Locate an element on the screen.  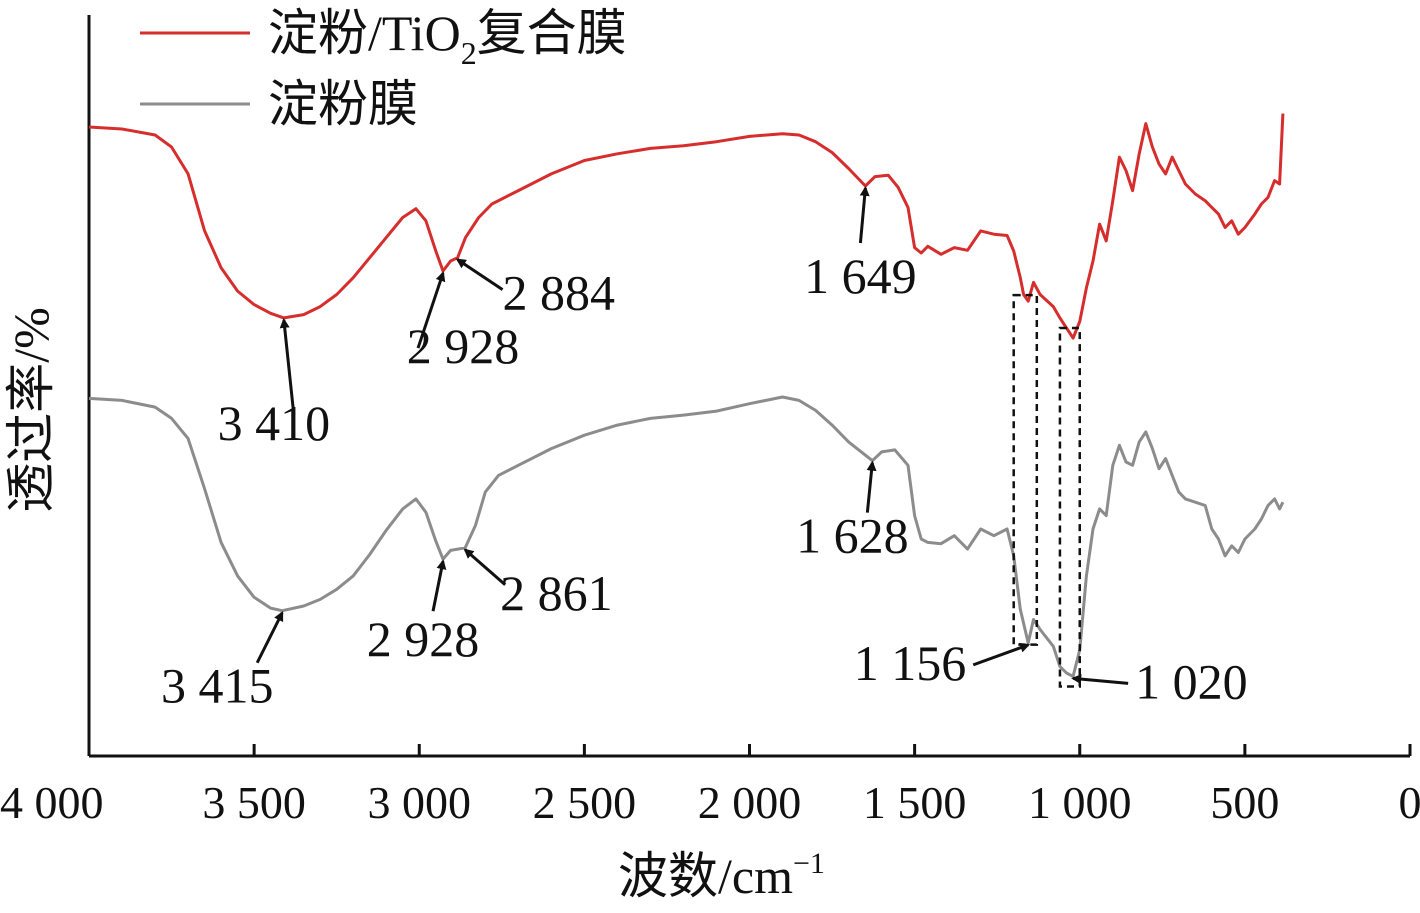
annotation-label: 1 649 is located at coordinates (860, 276).